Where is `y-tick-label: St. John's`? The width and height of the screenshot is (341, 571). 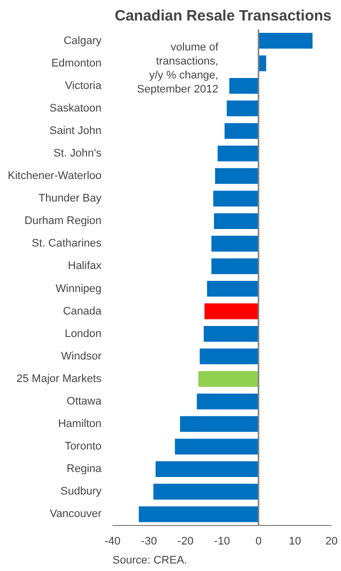
y-tick-label: St. John's is located at coordinates (78, 154).